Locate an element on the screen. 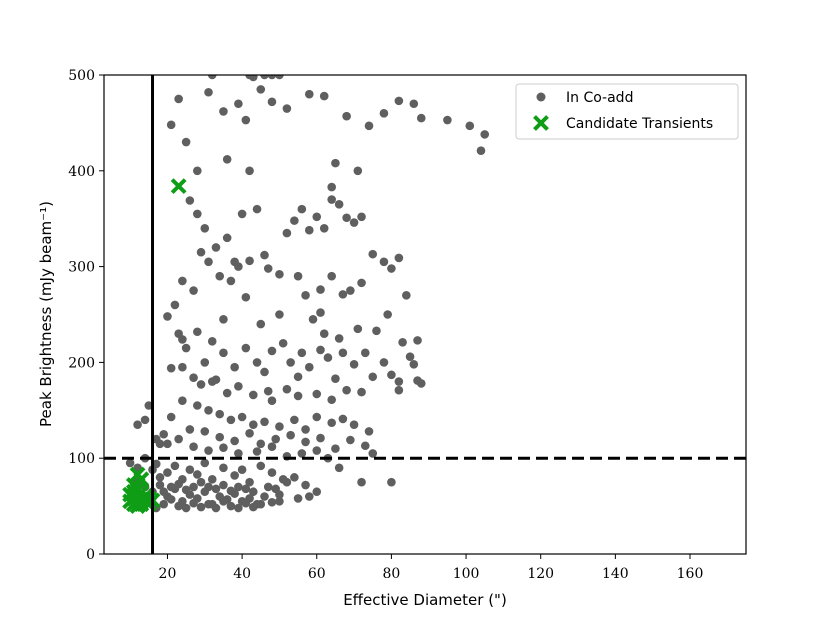  x-tick-label: 100 is located at coordinates (466, 574).